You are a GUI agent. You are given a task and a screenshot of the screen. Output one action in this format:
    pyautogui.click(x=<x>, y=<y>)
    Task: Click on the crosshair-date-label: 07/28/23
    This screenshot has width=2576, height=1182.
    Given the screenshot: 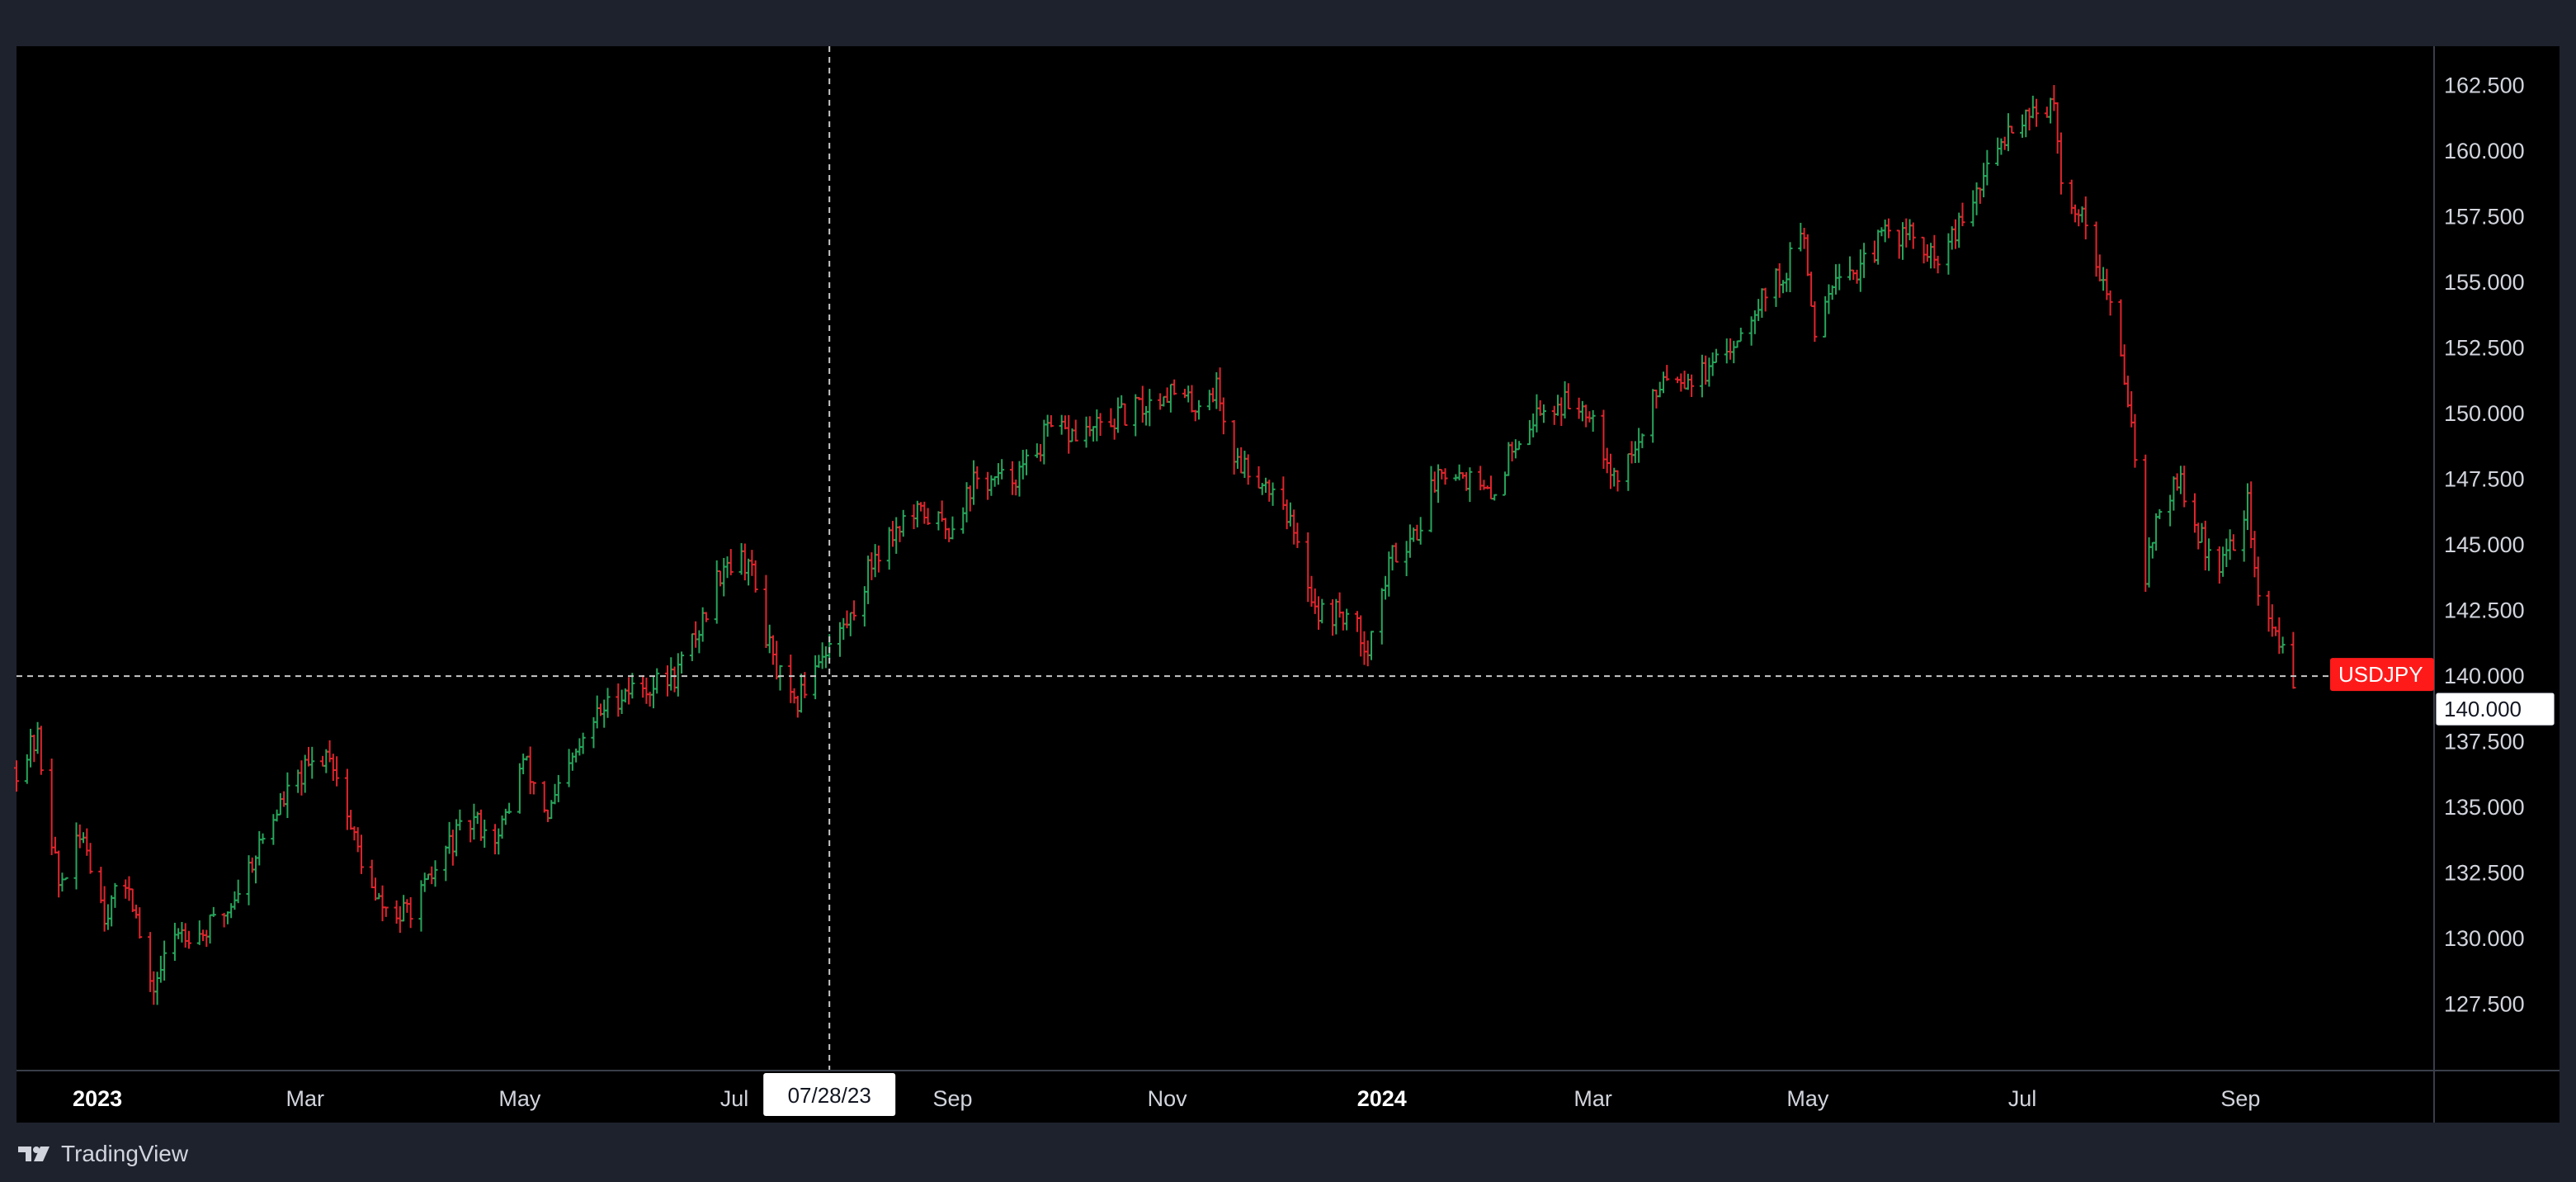 What is the action you would take?
    pyautogui.click(x=829, y=1094)
    